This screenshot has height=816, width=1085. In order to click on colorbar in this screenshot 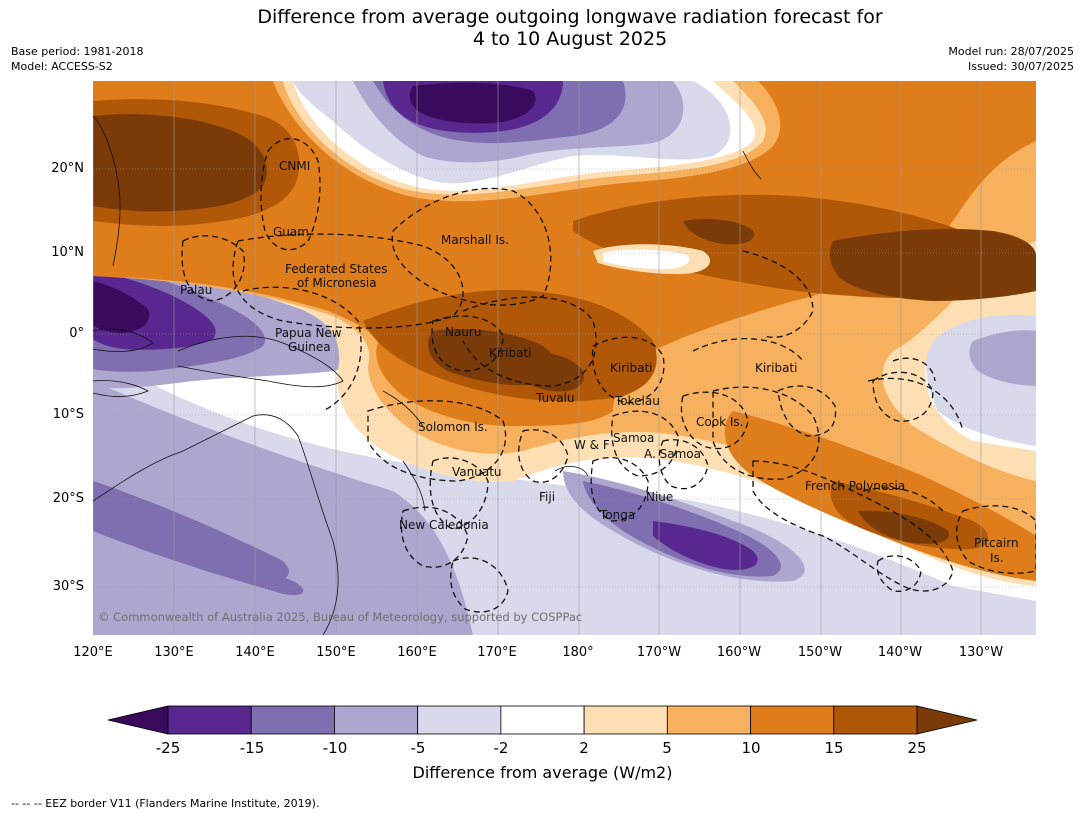, I will do `click(542, 720)`.